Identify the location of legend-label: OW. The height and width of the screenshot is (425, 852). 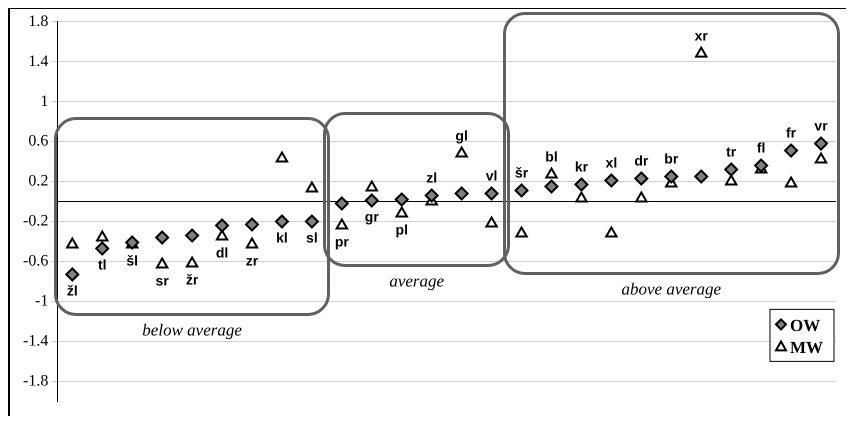
(805, 325).